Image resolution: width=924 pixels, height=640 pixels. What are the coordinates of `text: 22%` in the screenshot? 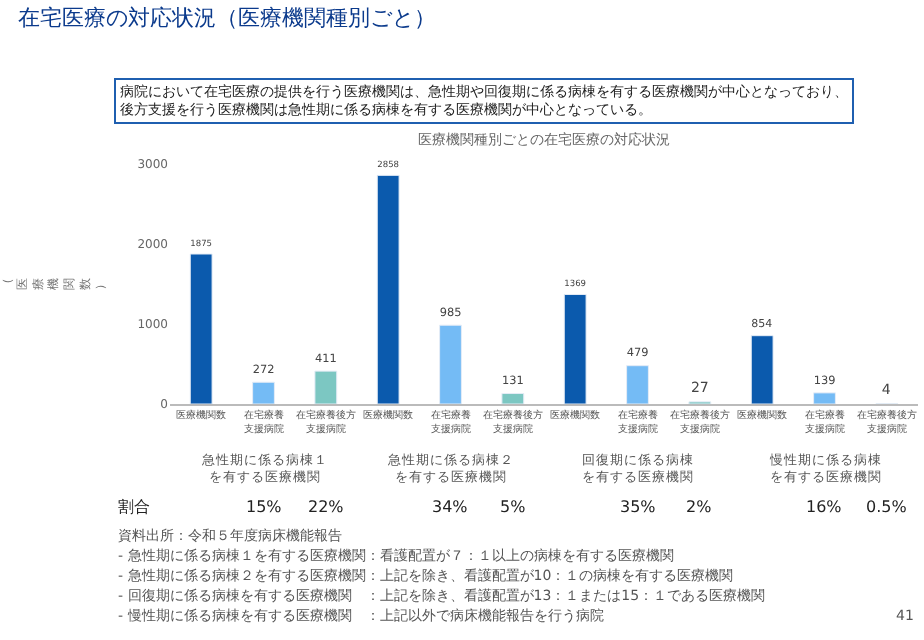 It's located at (326, 507).